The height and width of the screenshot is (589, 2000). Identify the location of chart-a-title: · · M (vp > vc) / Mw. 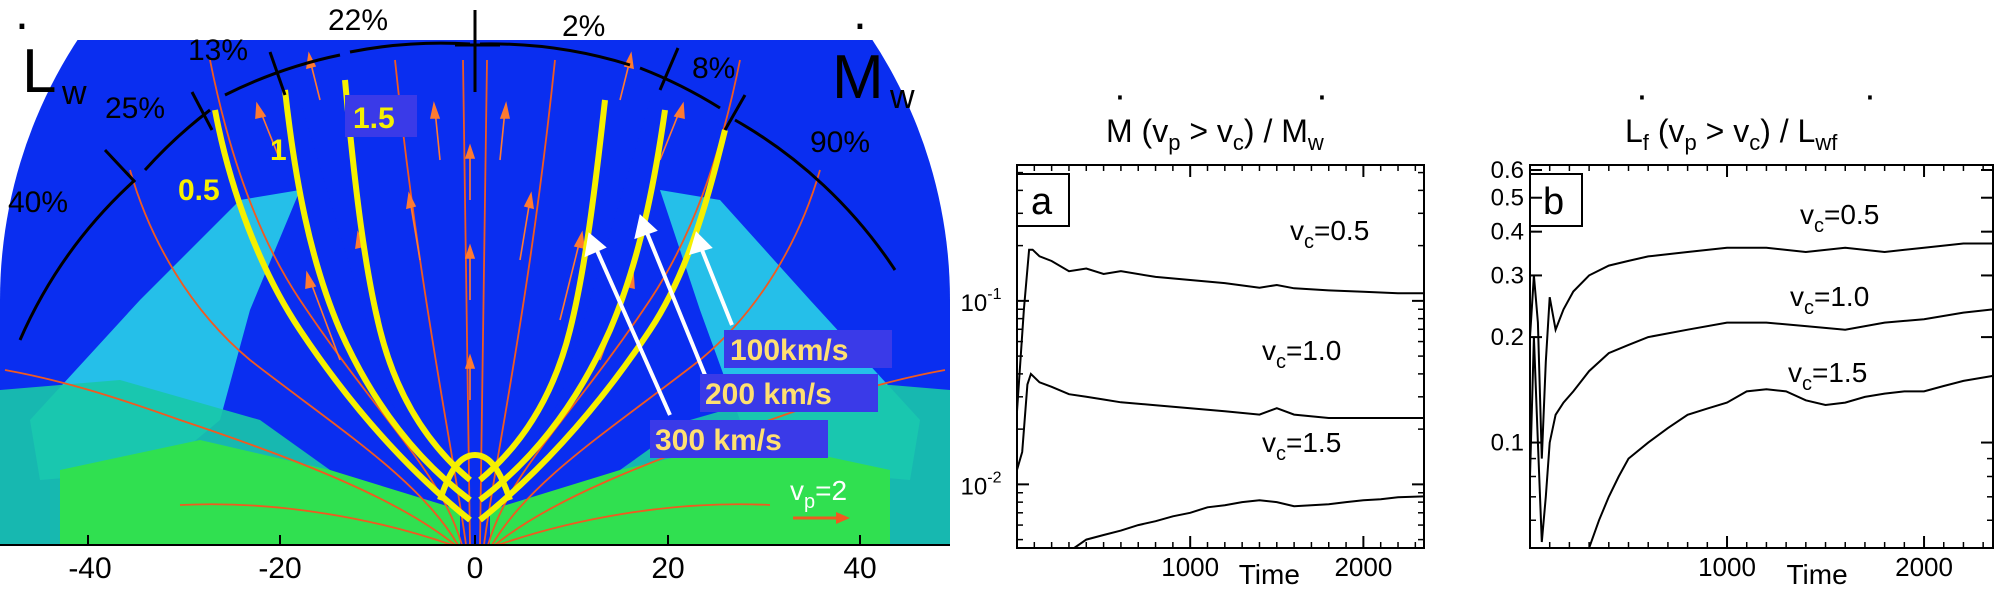
(1217, 115).